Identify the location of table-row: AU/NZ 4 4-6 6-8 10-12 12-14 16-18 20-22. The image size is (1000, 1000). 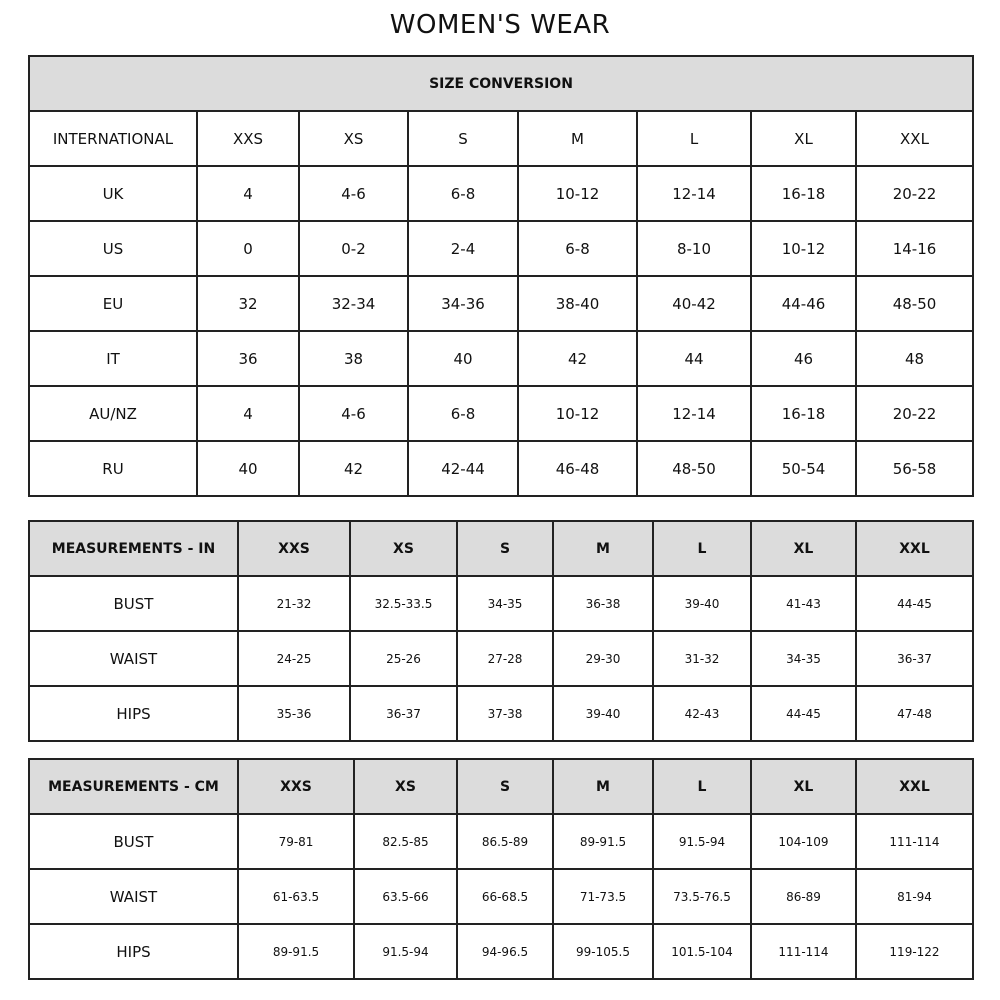
(501, 413).